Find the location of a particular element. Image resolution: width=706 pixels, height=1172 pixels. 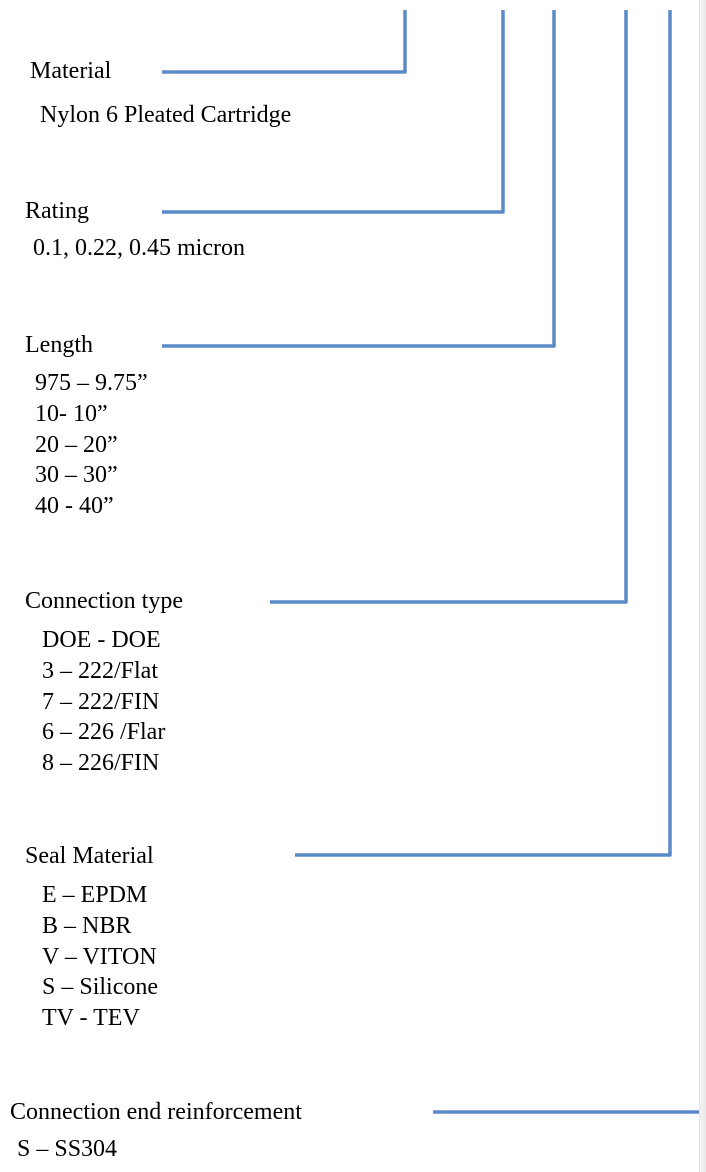

connection-type-option: 8 – 226/FIN is located at coordinates (101, 763).